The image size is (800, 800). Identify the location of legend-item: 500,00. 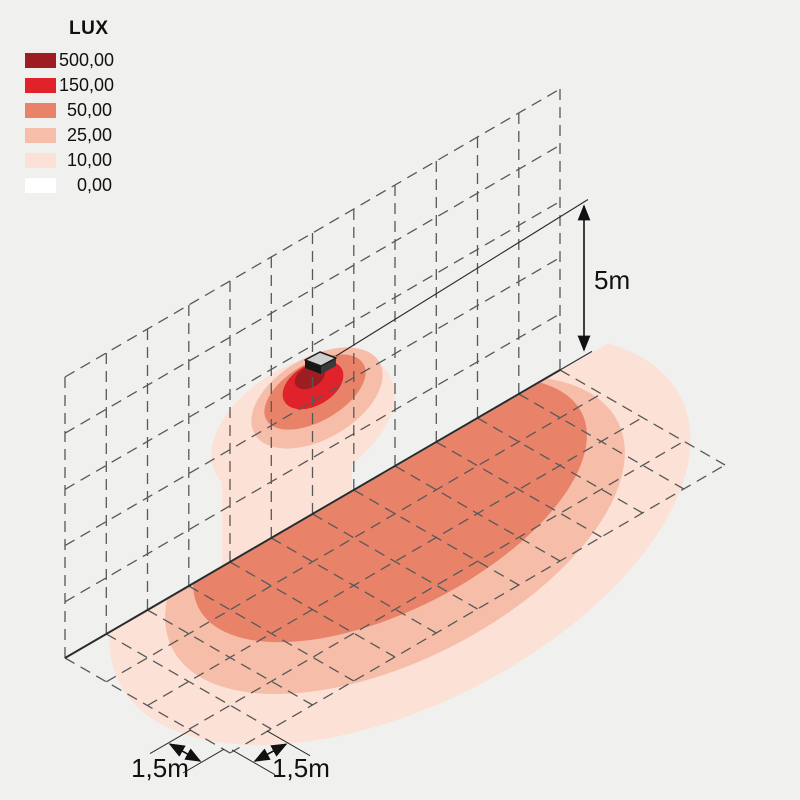
(70, 60).